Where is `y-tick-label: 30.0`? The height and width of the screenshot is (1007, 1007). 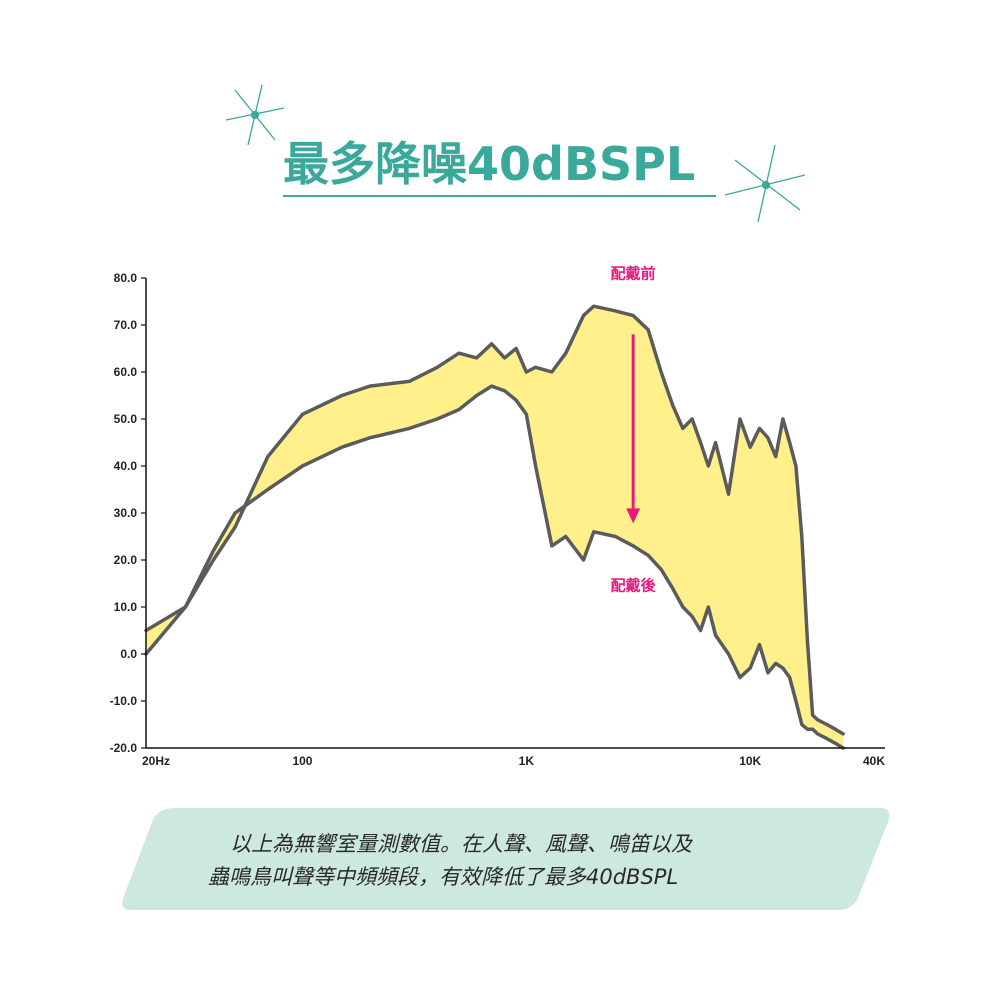
y-tick-label: 30.0 is located at coordinates (126, 513).